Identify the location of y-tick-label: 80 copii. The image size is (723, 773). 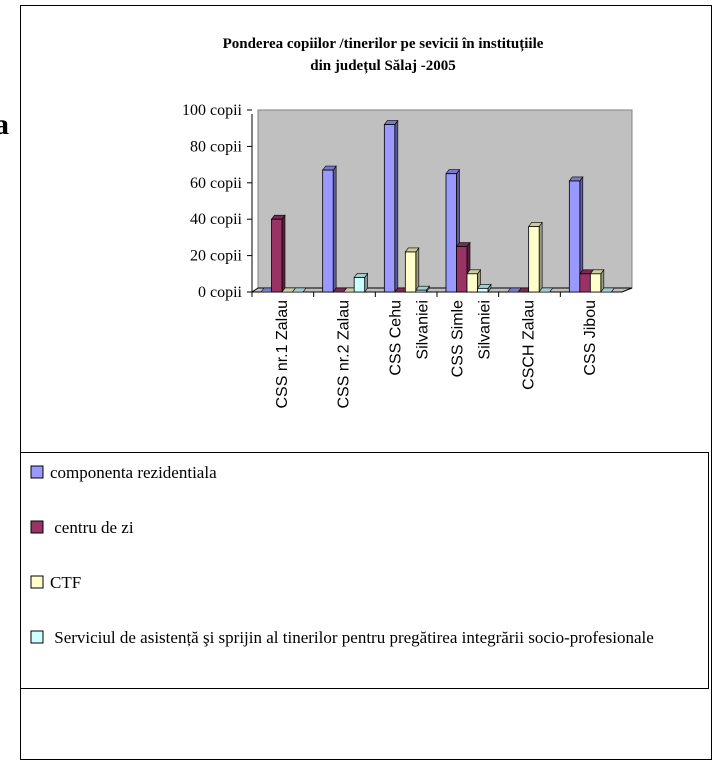
(216, 146).